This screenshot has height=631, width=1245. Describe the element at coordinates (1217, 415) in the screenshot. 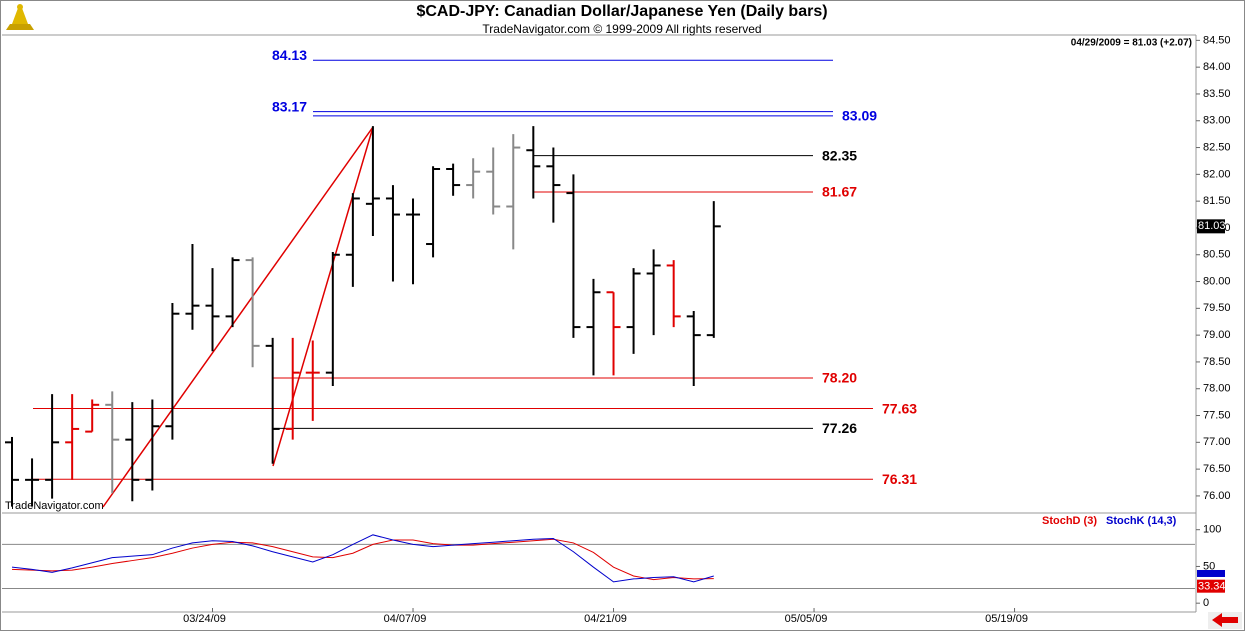

I see `y-tick-label: 77.50` at that location.